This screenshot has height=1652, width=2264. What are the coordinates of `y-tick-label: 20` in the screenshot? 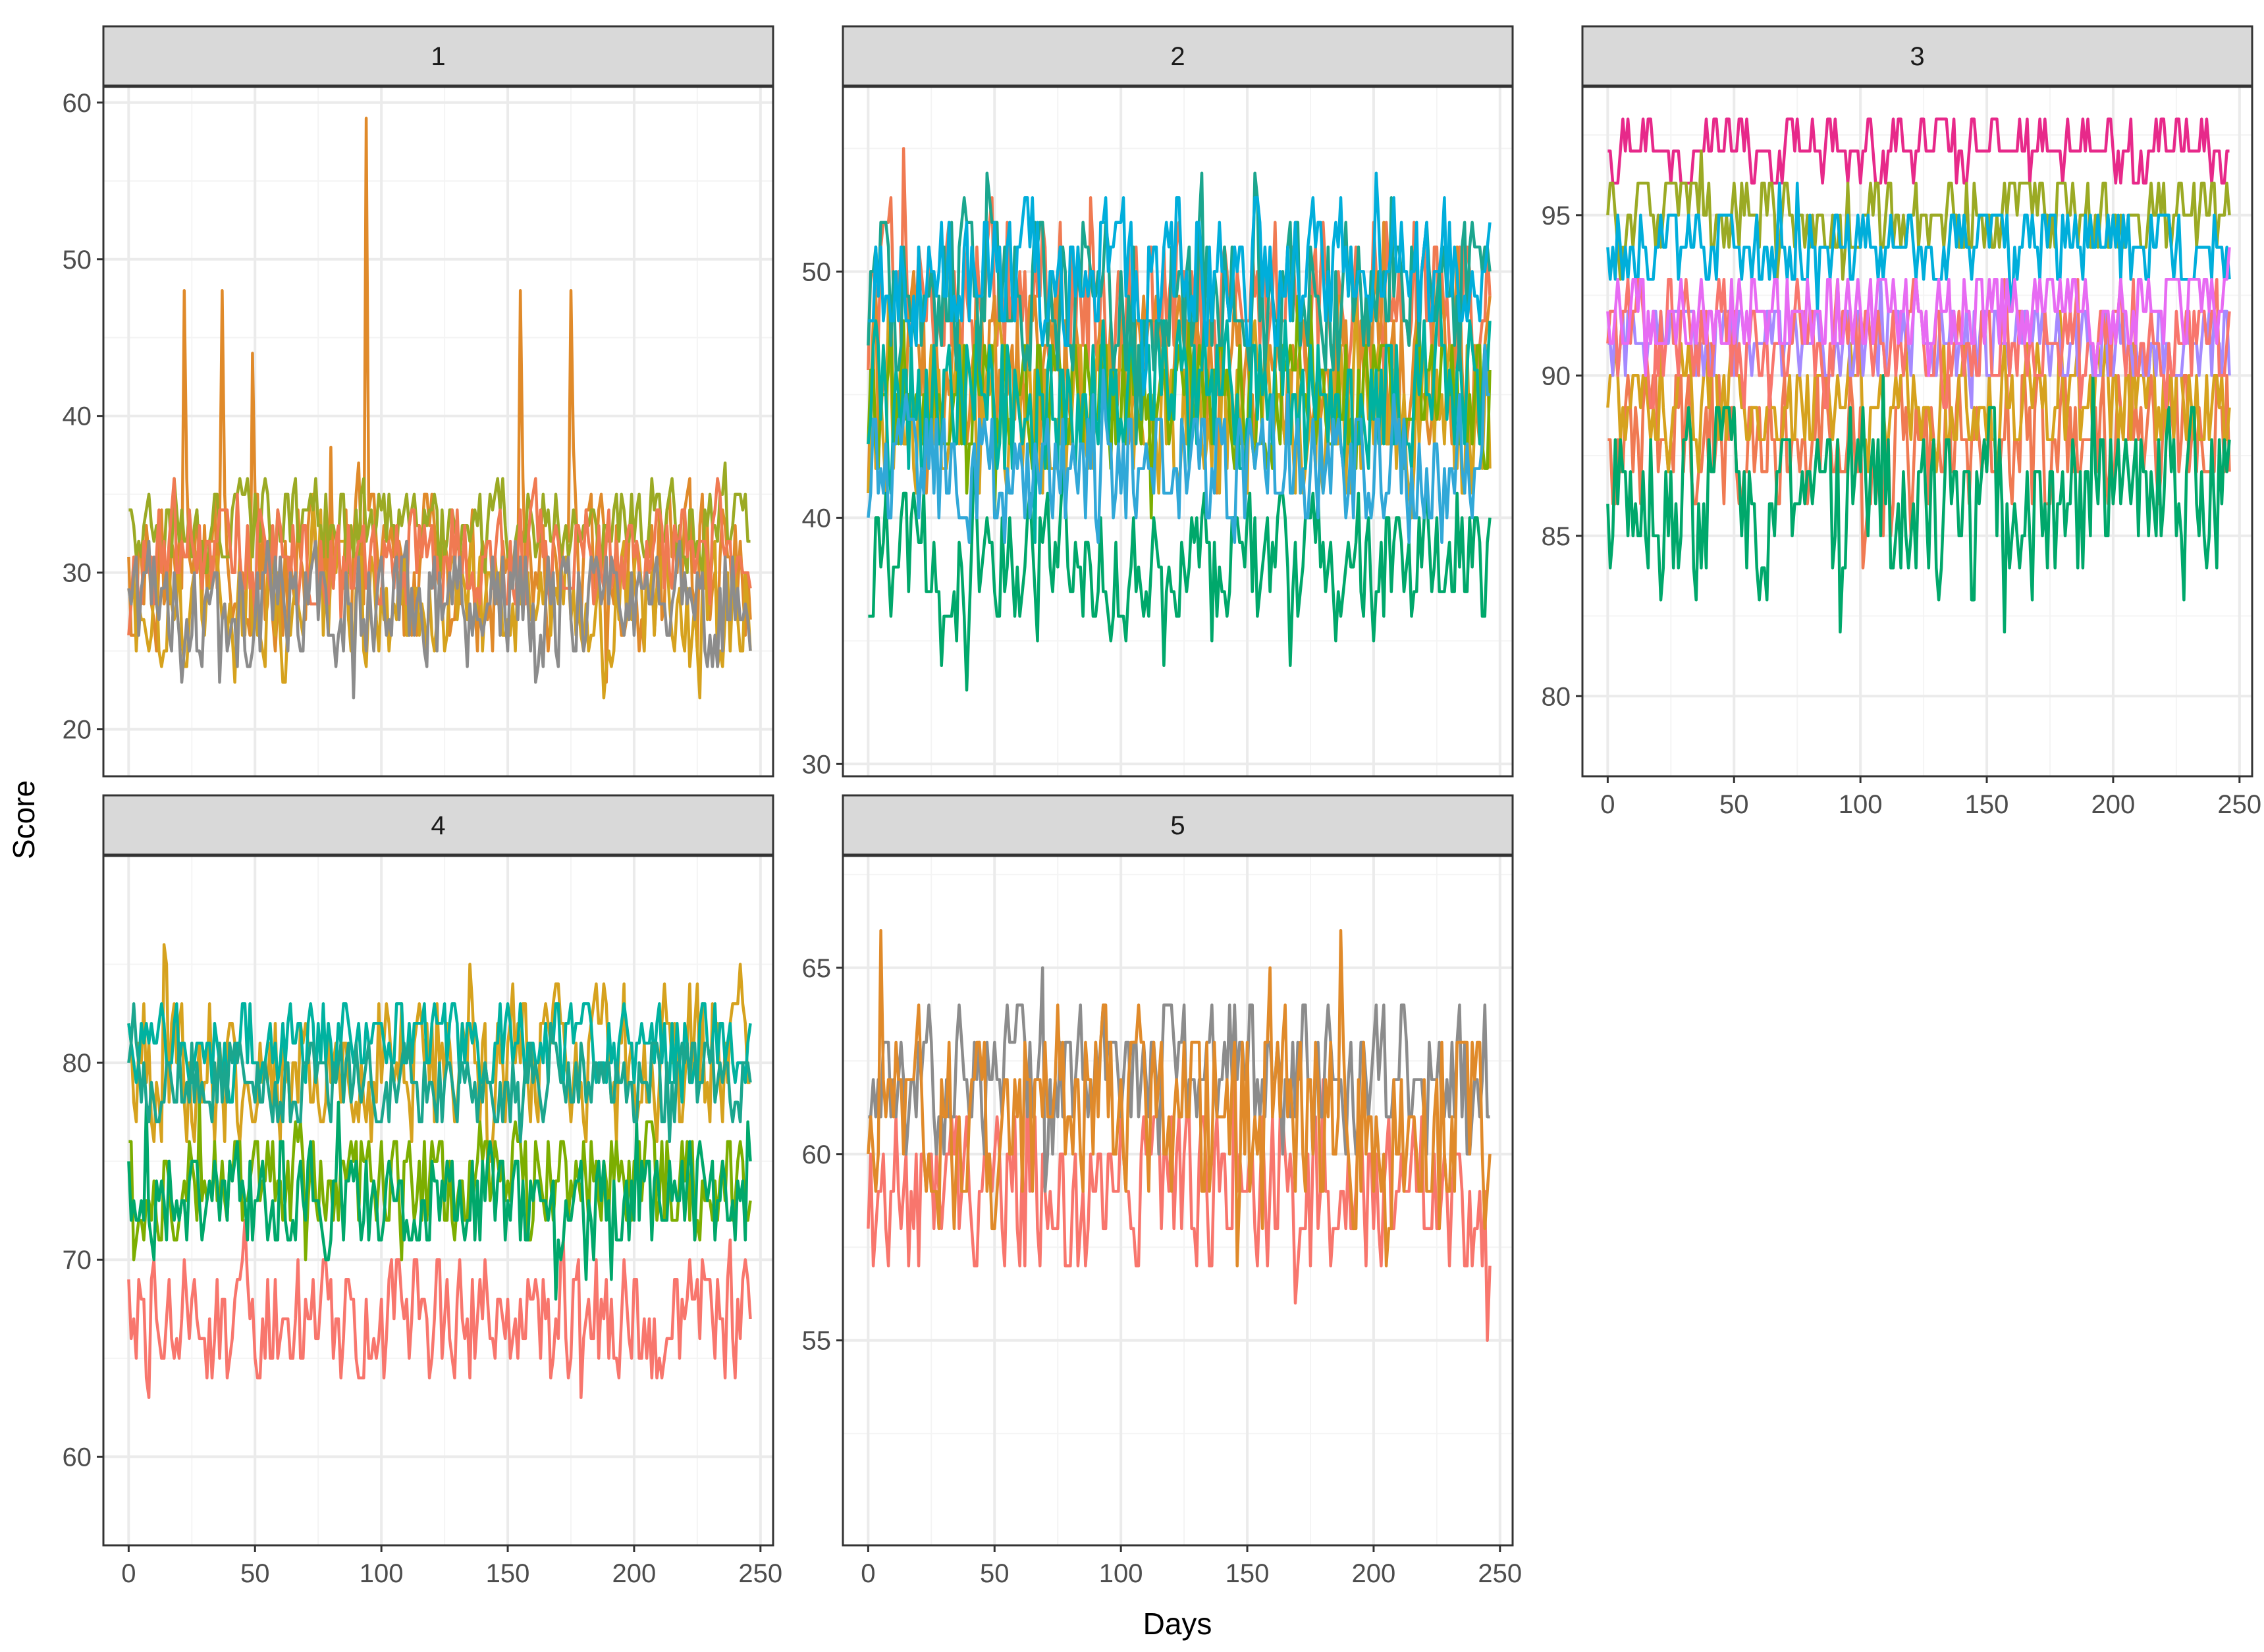 It's located at (77, 730).